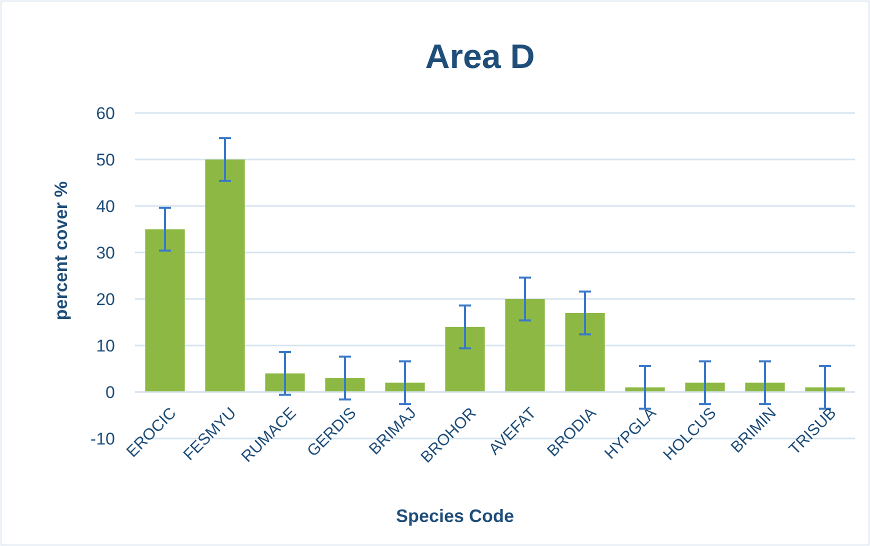 The width and height of the screenshot is (870, 546). I want to click on y-tick-label: 30, so click(105, 252).